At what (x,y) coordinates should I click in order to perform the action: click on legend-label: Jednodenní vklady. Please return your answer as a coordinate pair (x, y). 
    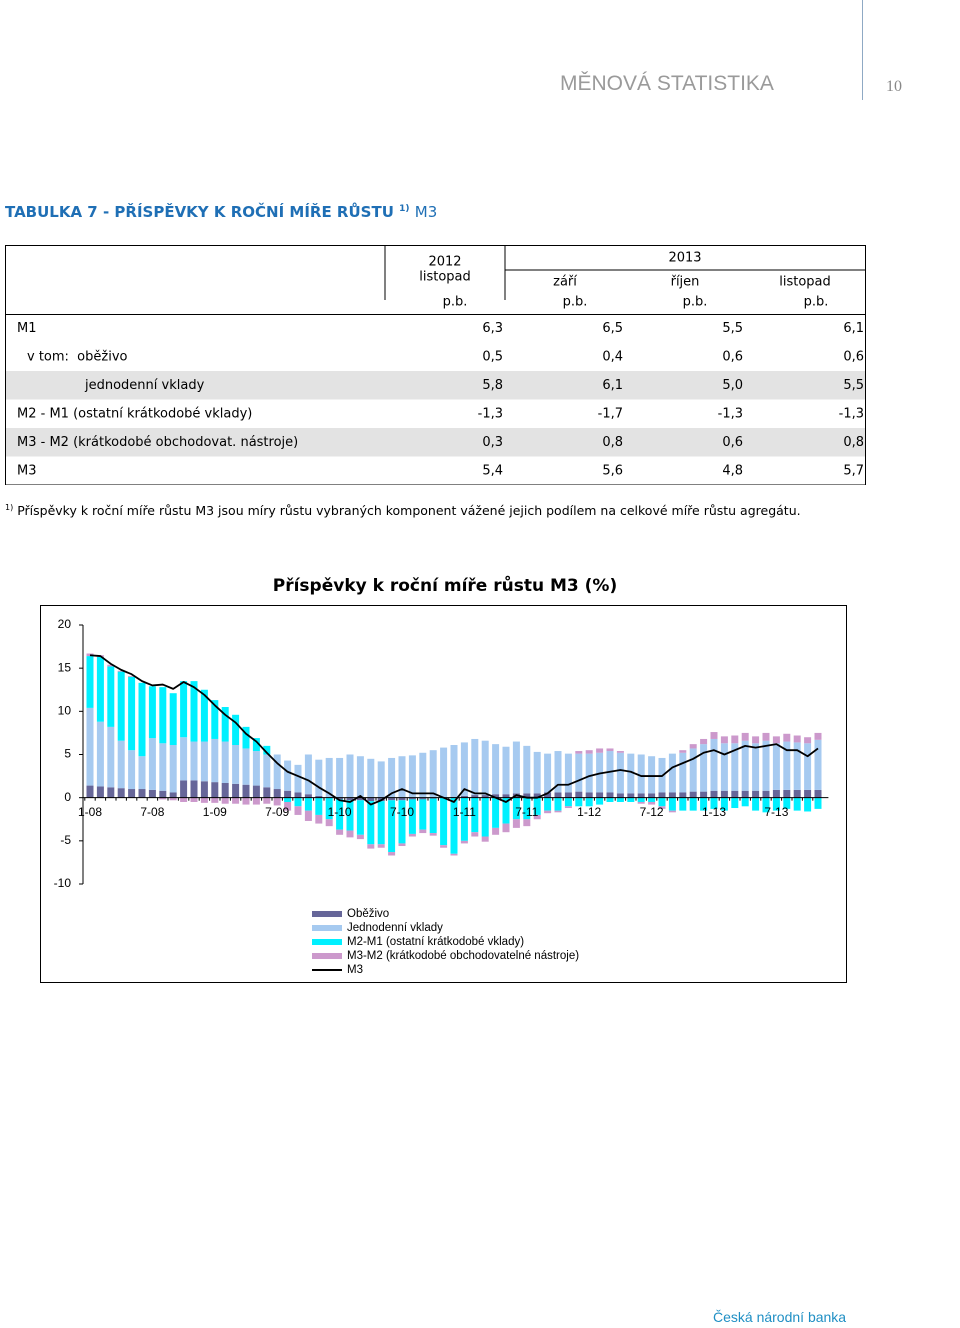
    Looking at the image, I should click on (395, 928).